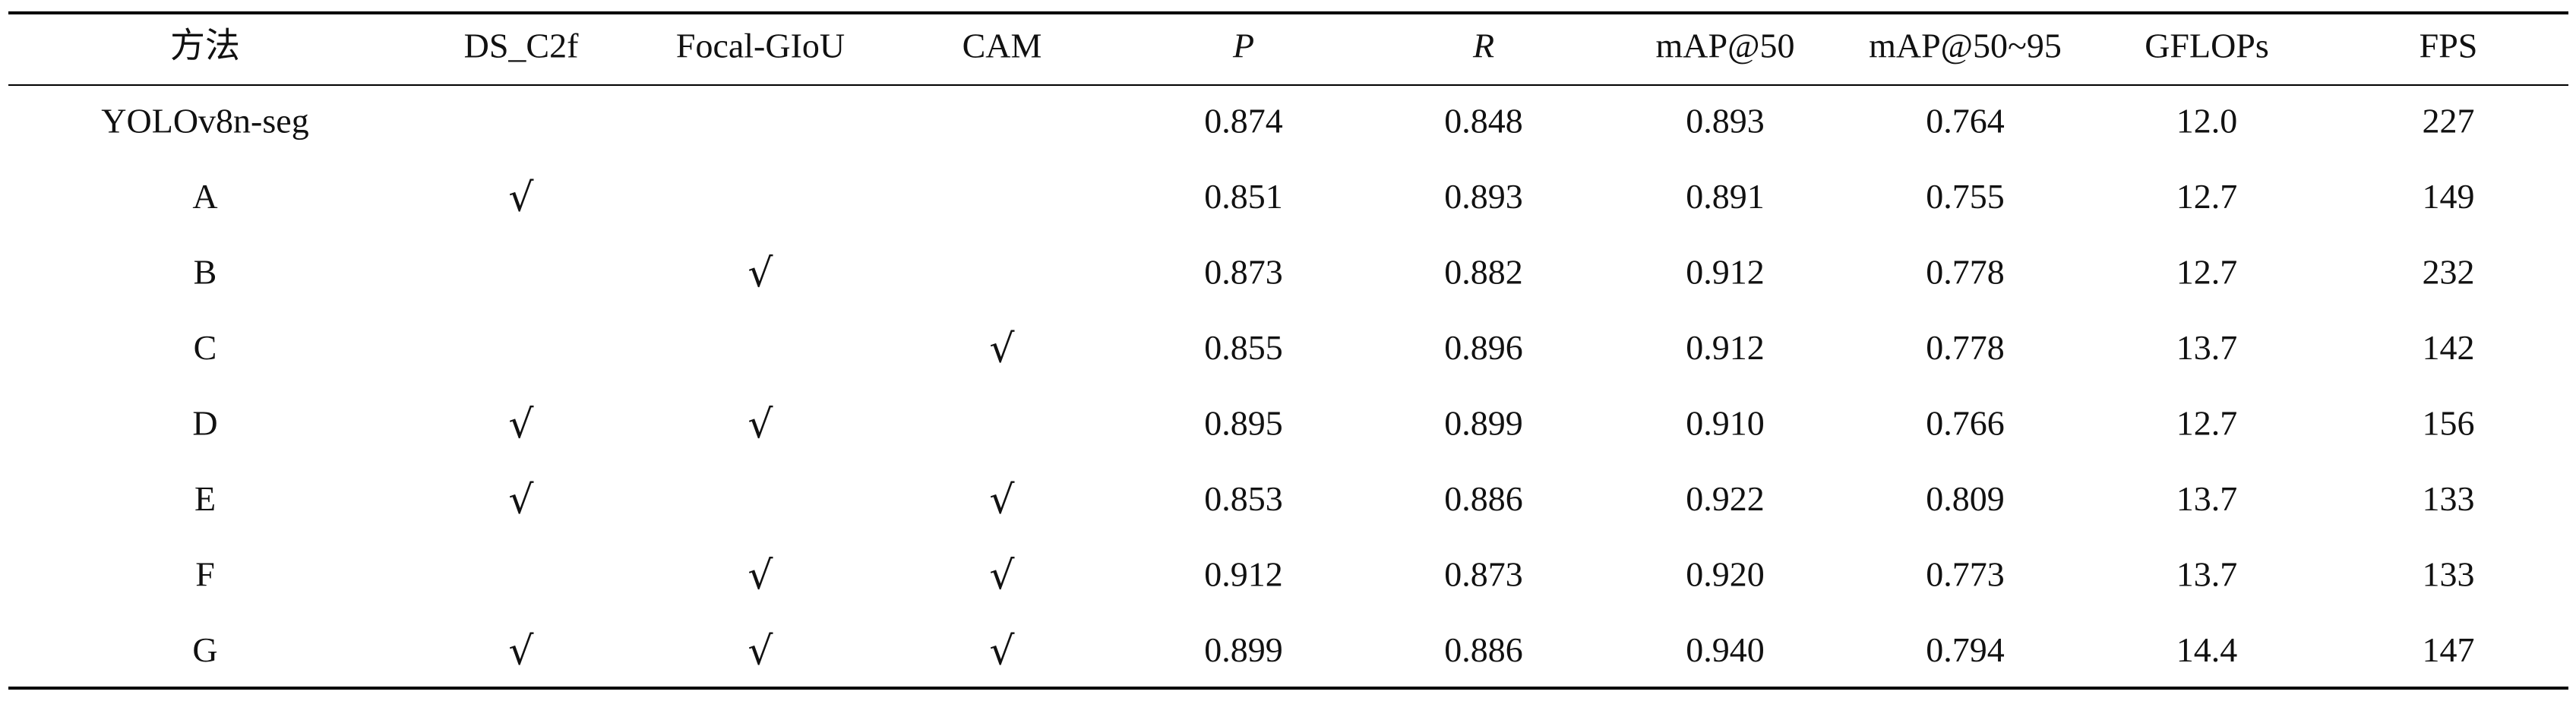 This screenshot has width=2576, height=701. Describe the element at coordinates (1725, 46) in the screenshot. I see `header-cell: mAP@50` at that location.